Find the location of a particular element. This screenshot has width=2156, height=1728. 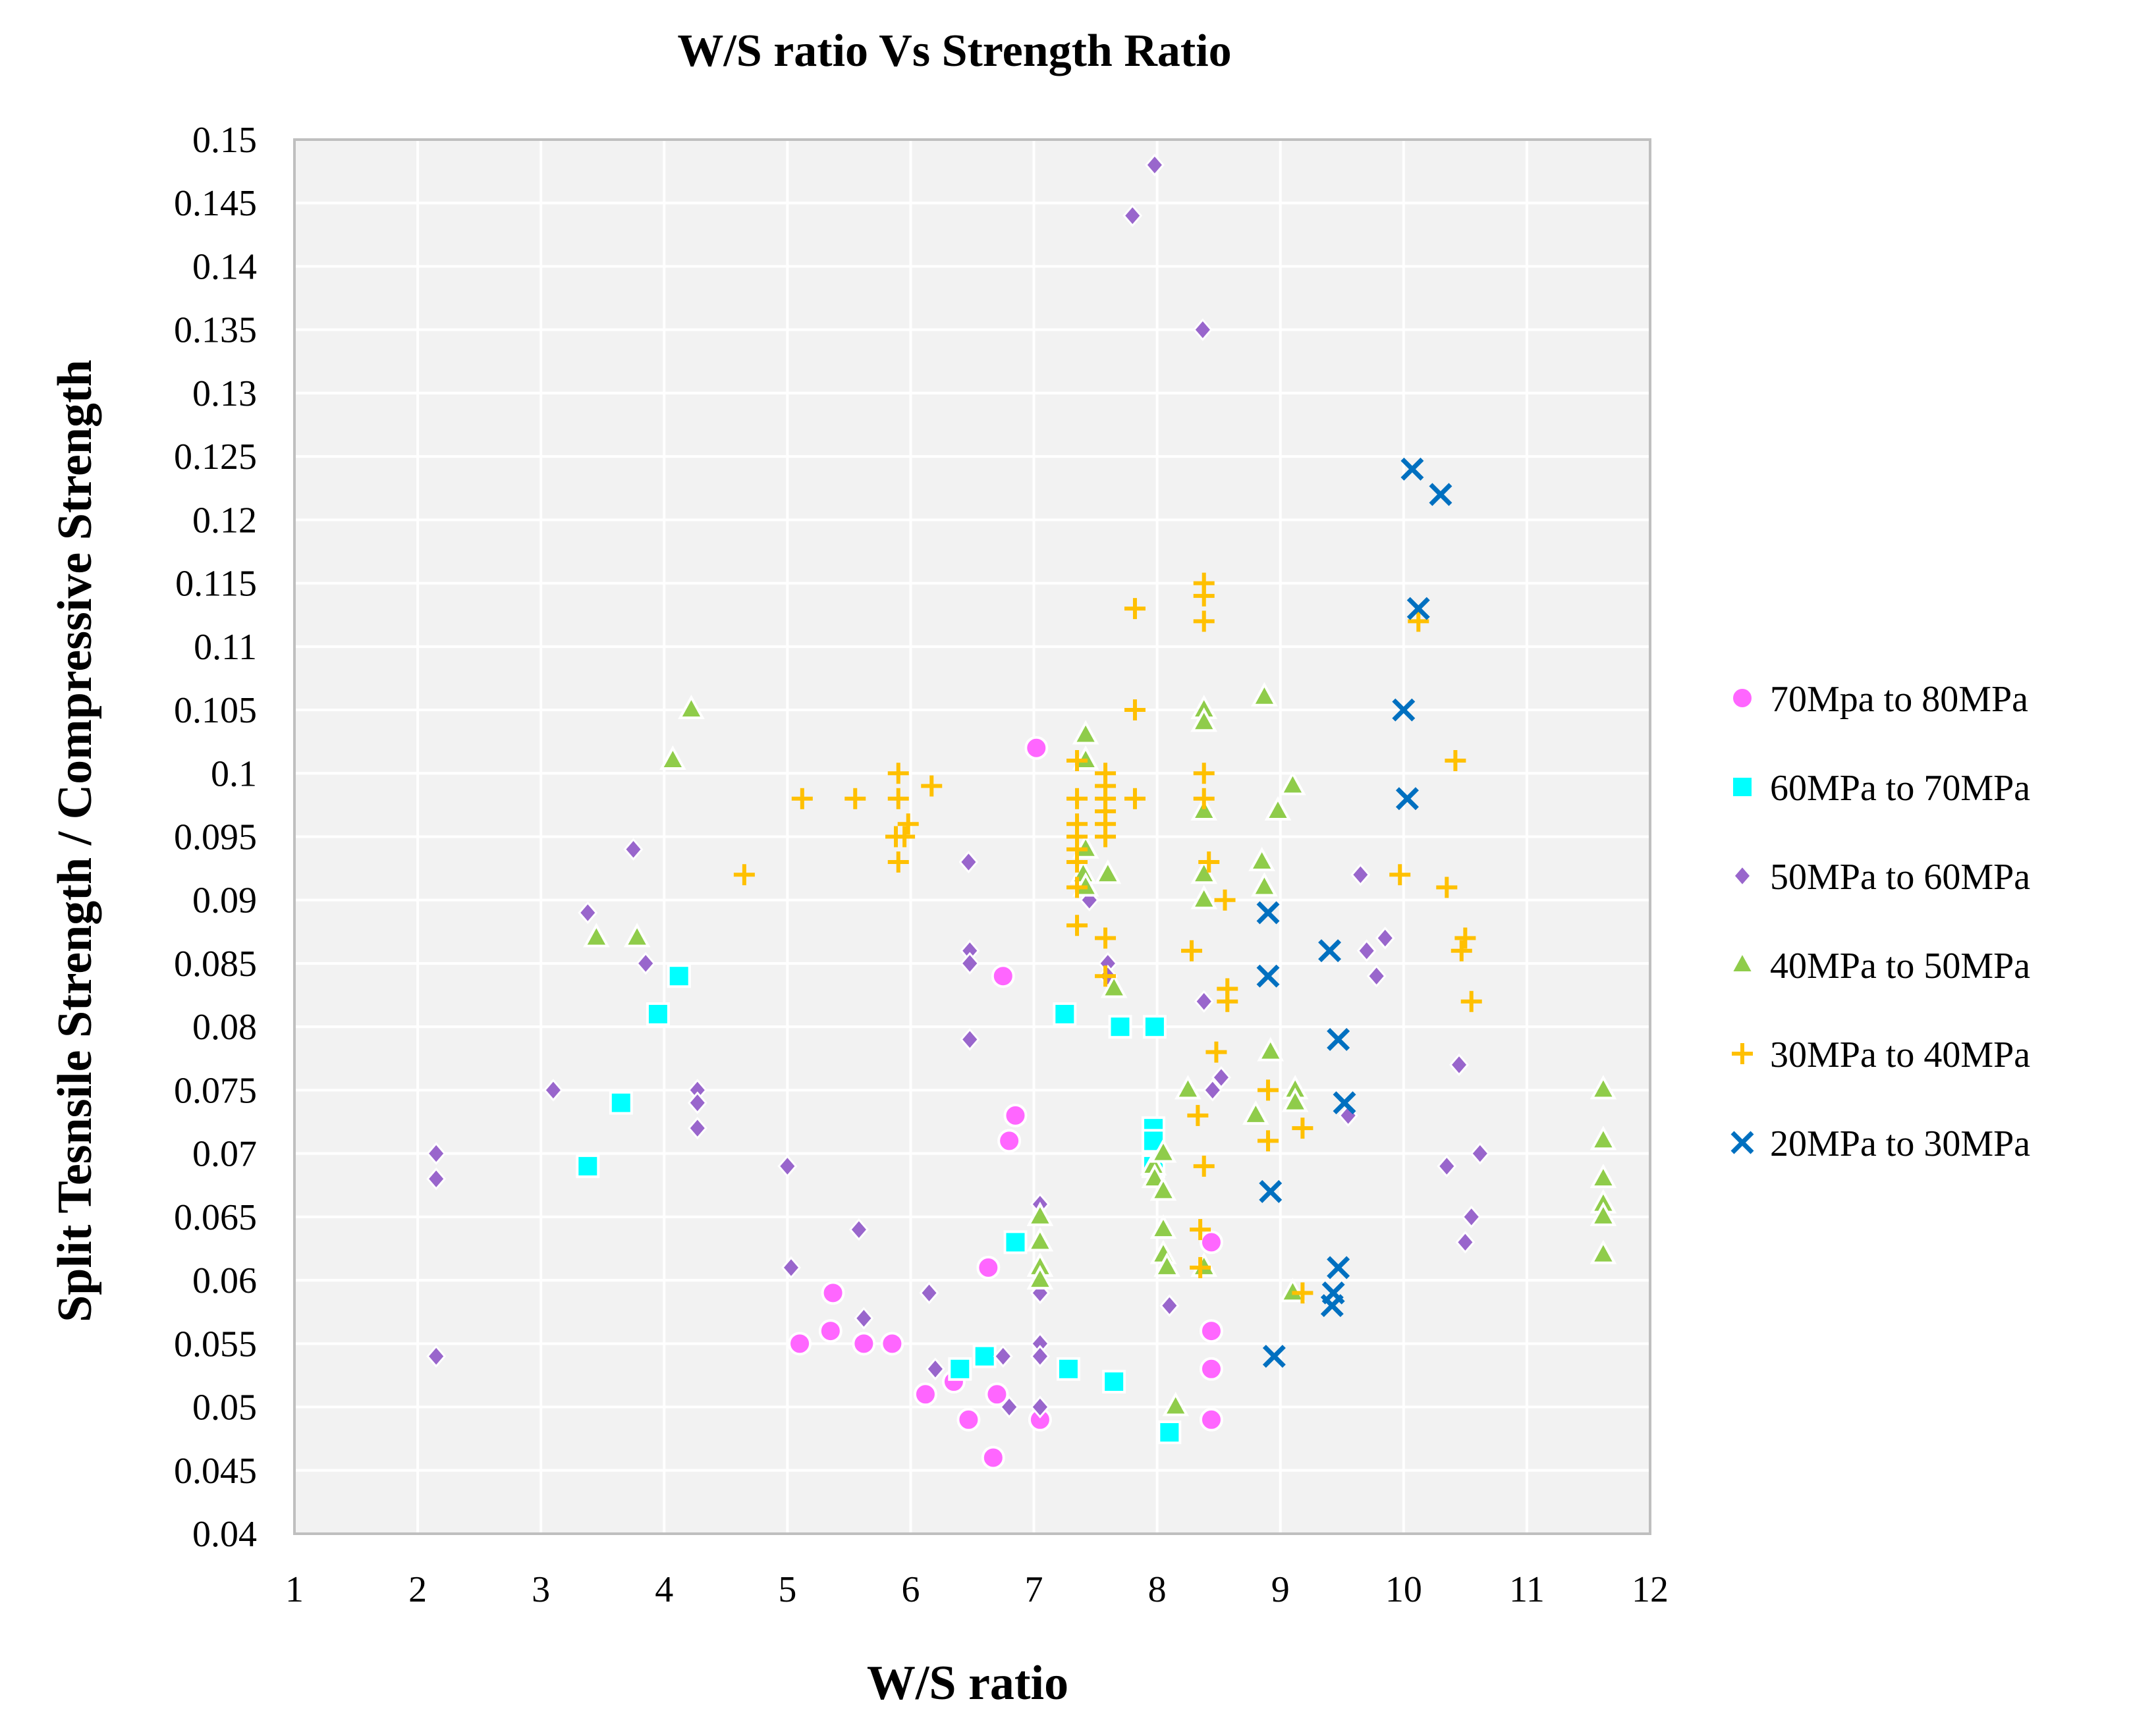

x-axis-ticks: 1 2 3 4 5 6 7 8 9 10 11 12 is located at coordinates (977, 1589).